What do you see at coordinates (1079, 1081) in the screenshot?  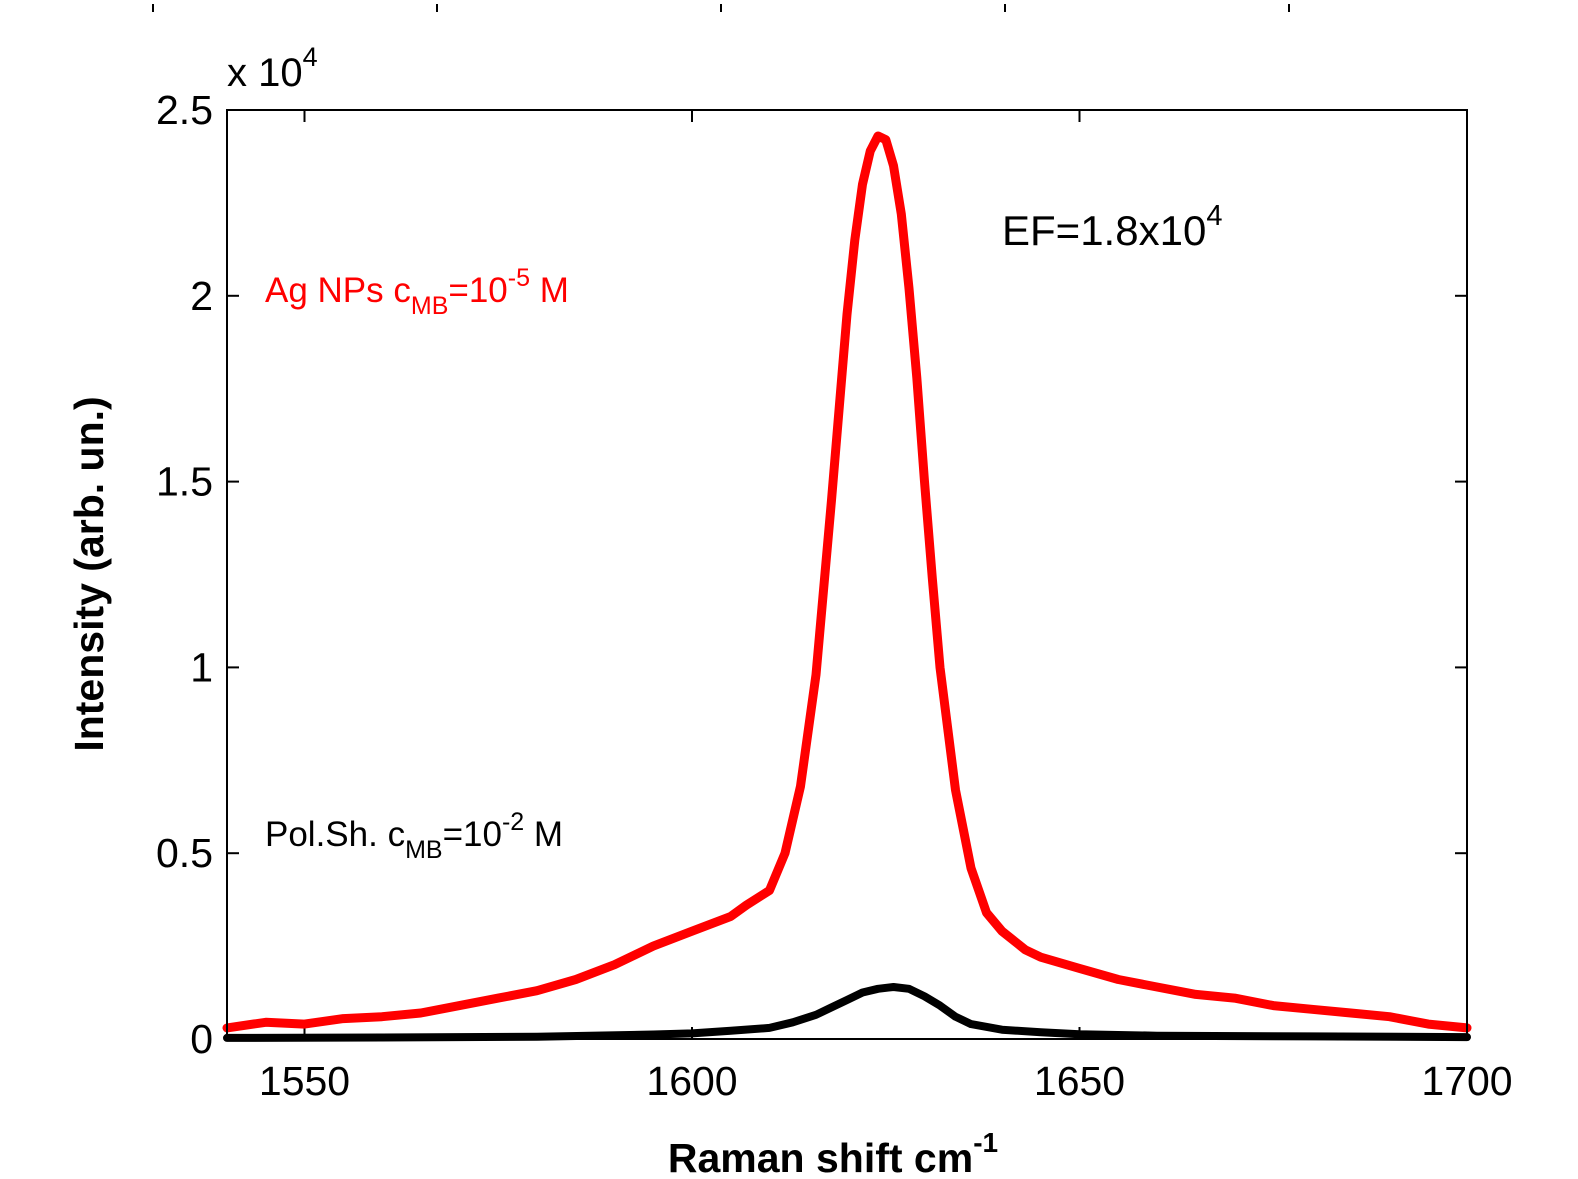 I see `x-tick-label-1650: 1650` at bounding box center [1079, 1081].